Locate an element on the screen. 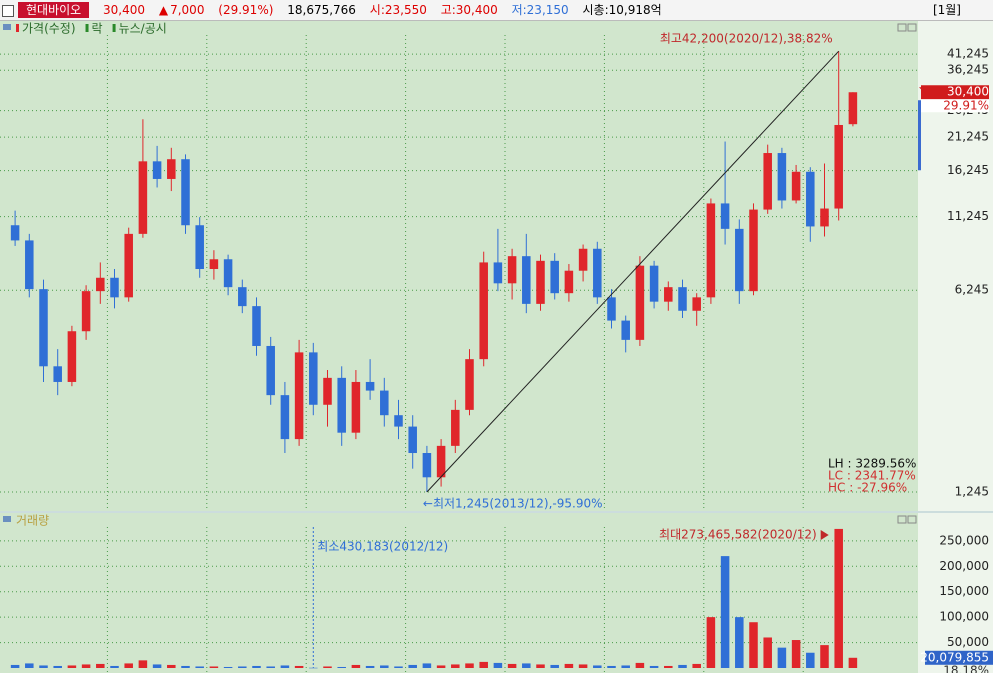  legend-entry: 가격(수정) is located at coordinates (49, 29).